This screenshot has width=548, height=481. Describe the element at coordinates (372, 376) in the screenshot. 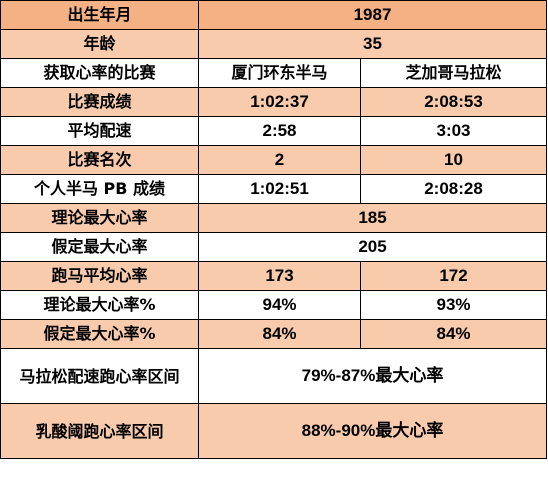

I see `row-value: 79%-87%最大心率` at that location.